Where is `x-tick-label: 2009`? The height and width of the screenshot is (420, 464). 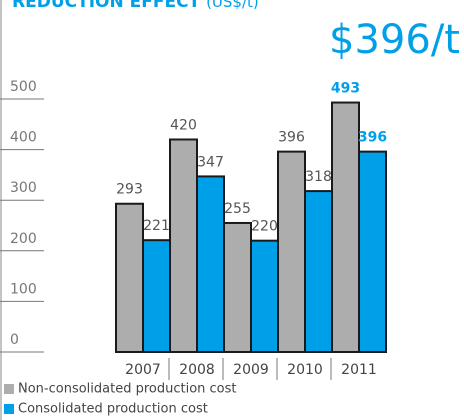 x-tick-label: 2009 is located at coordinates (251, 370).